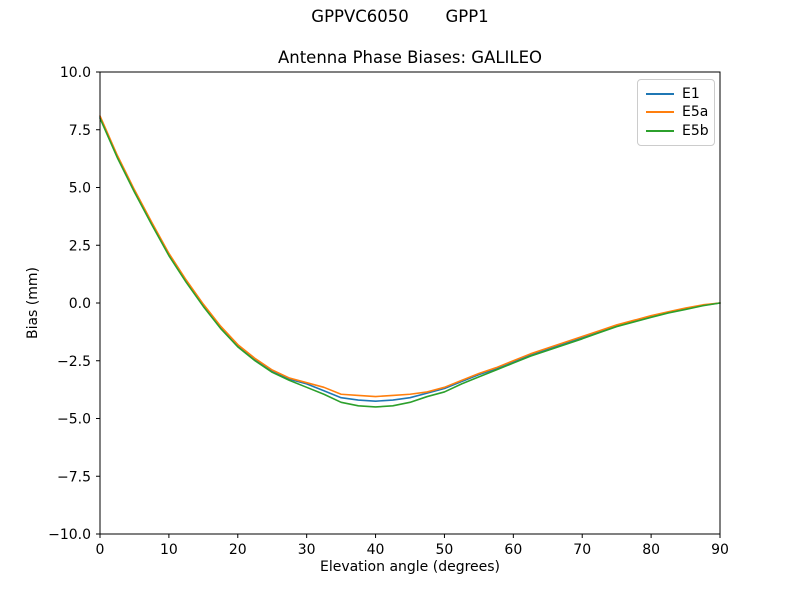 The width and height of the screenshot is (800, 600). What do you see at coordinates (677, 130) in the screenshot?
I see `legend-item-E5b: E5b` at bounding box center [677, 130].